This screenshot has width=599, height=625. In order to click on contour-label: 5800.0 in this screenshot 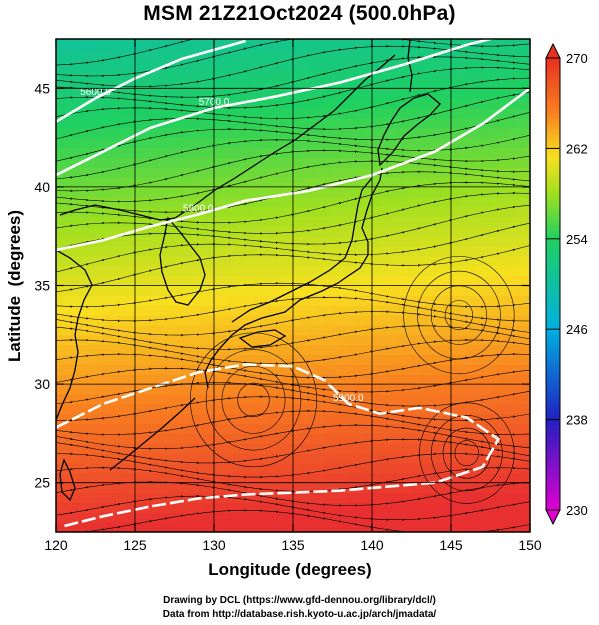, I will do `click(198, 209)`.